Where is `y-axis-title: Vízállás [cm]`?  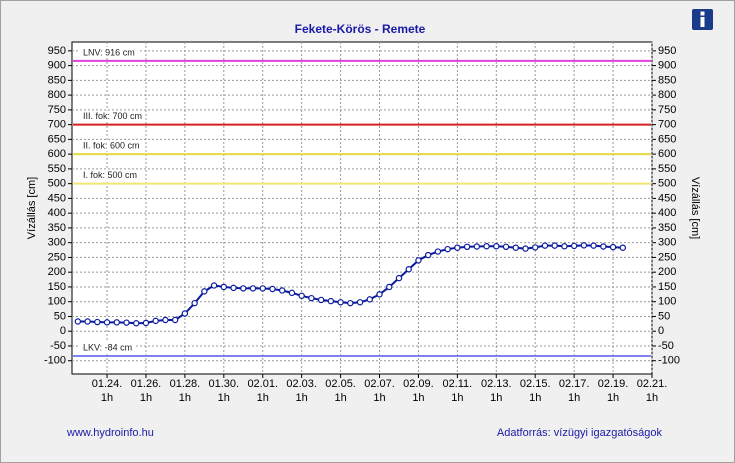 y-axis-title: Vízállás [cm] is located at coordinates (32, 208).